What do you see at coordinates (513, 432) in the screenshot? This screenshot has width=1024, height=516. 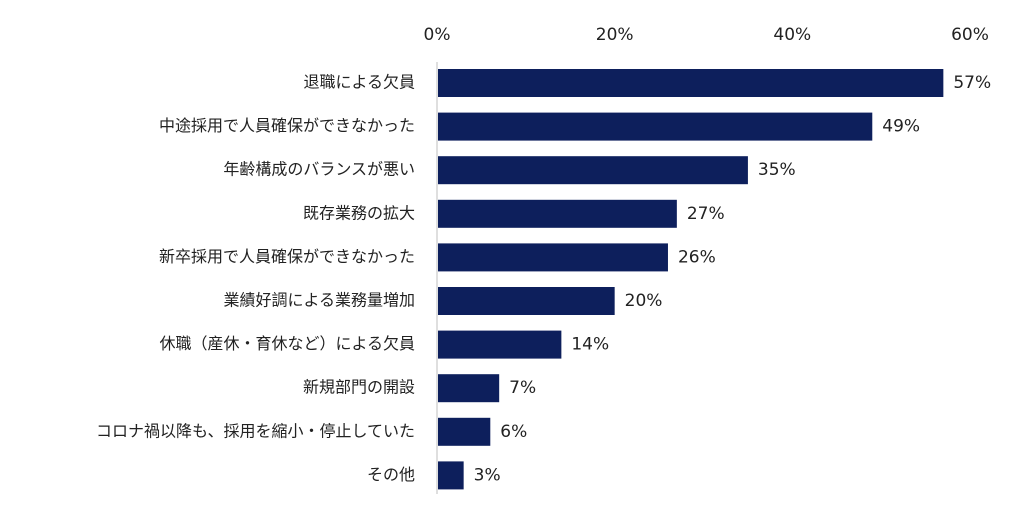 I see `data-label: 6%` at bounding box center [513, 432].